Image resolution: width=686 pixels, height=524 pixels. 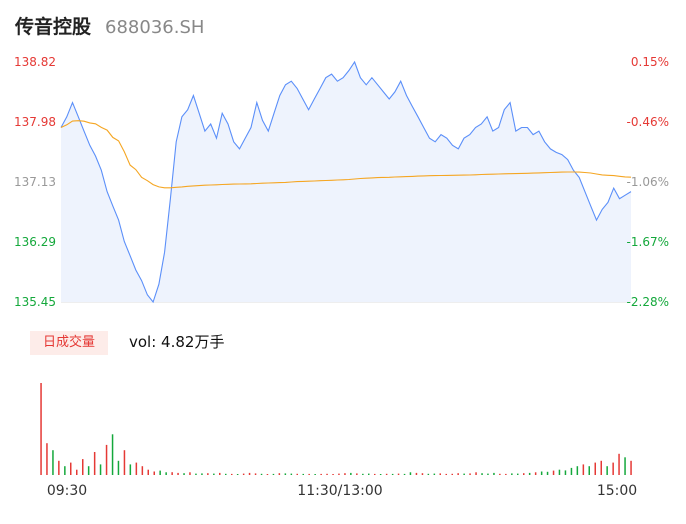 I want to click on percent-axis: 0.15% -0.46% -1.06% -1.67% -2.28%, so click(x=648, y=182).